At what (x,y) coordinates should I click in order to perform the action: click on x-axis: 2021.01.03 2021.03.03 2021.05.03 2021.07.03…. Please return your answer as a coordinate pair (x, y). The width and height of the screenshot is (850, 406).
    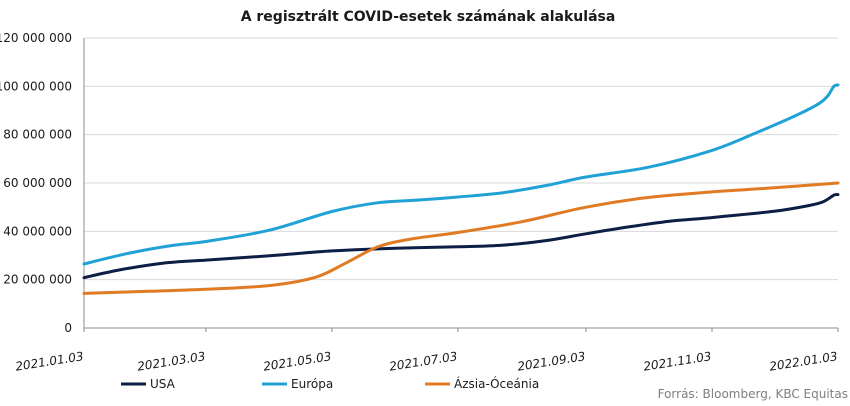
    Looking at the image, I should click on (426, 351).